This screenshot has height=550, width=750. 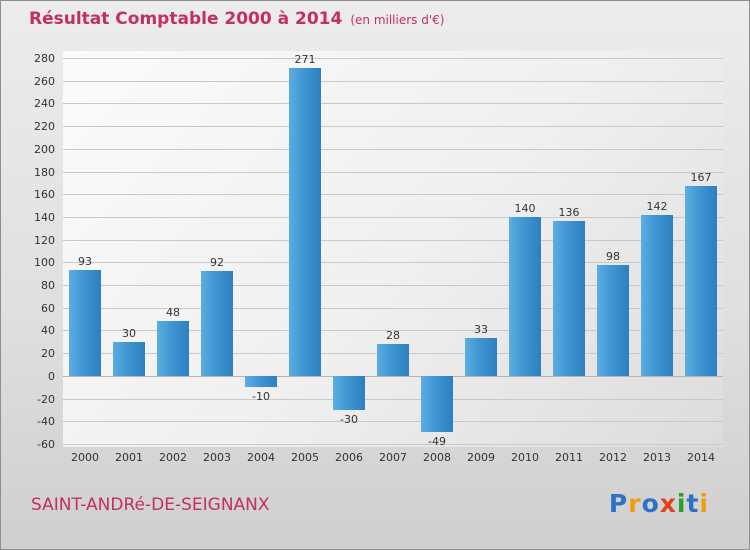 I want to click on bar-2006, so click(x=349, y=392).